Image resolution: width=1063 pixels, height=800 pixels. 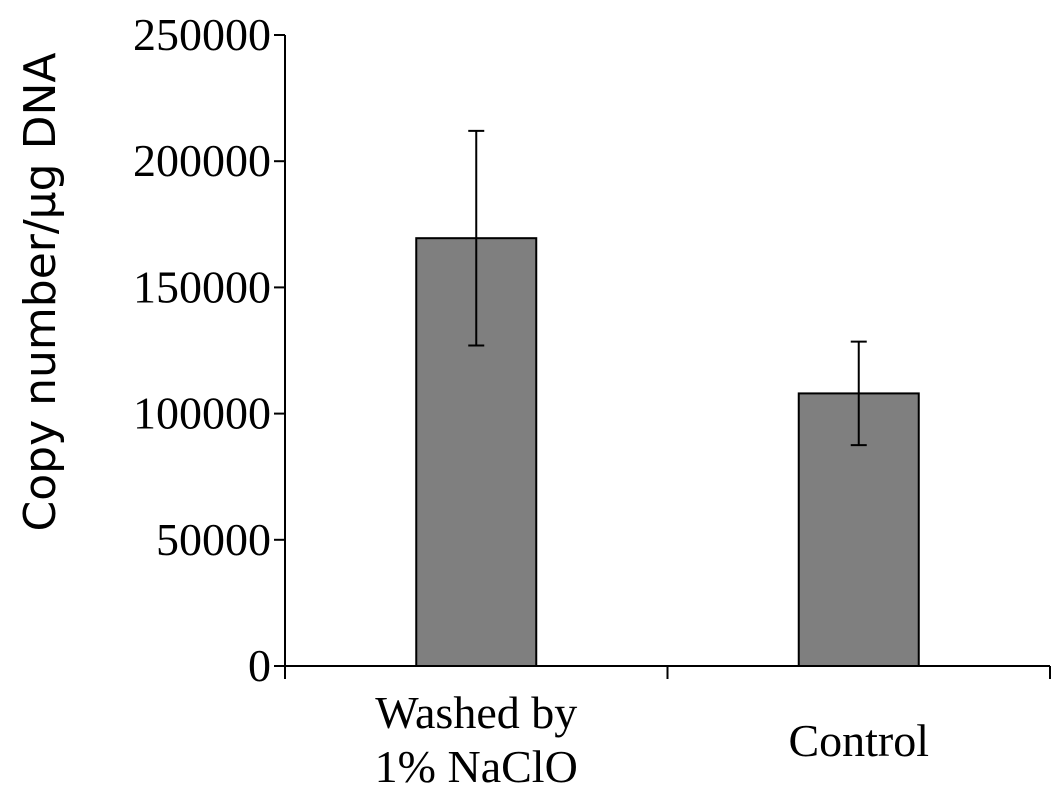 I want to click on x-category-label: 1% NaClO, so click(x=476, y=766).